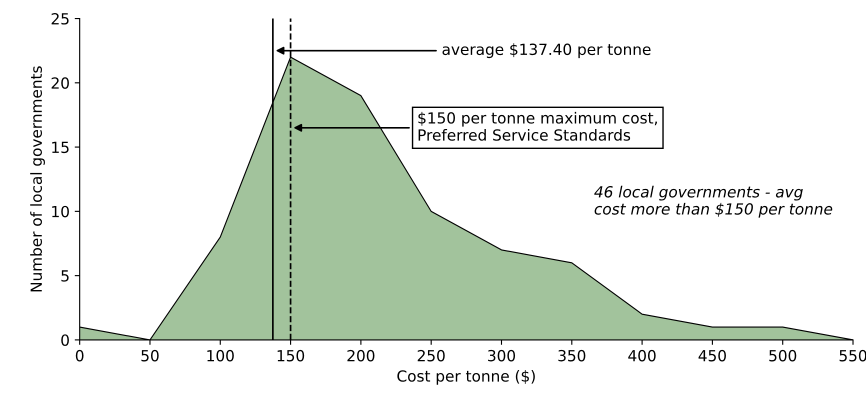 The height and width of the screenshot is (412, 866). I want to click on y-tick-label: 10, so click(60, 212).